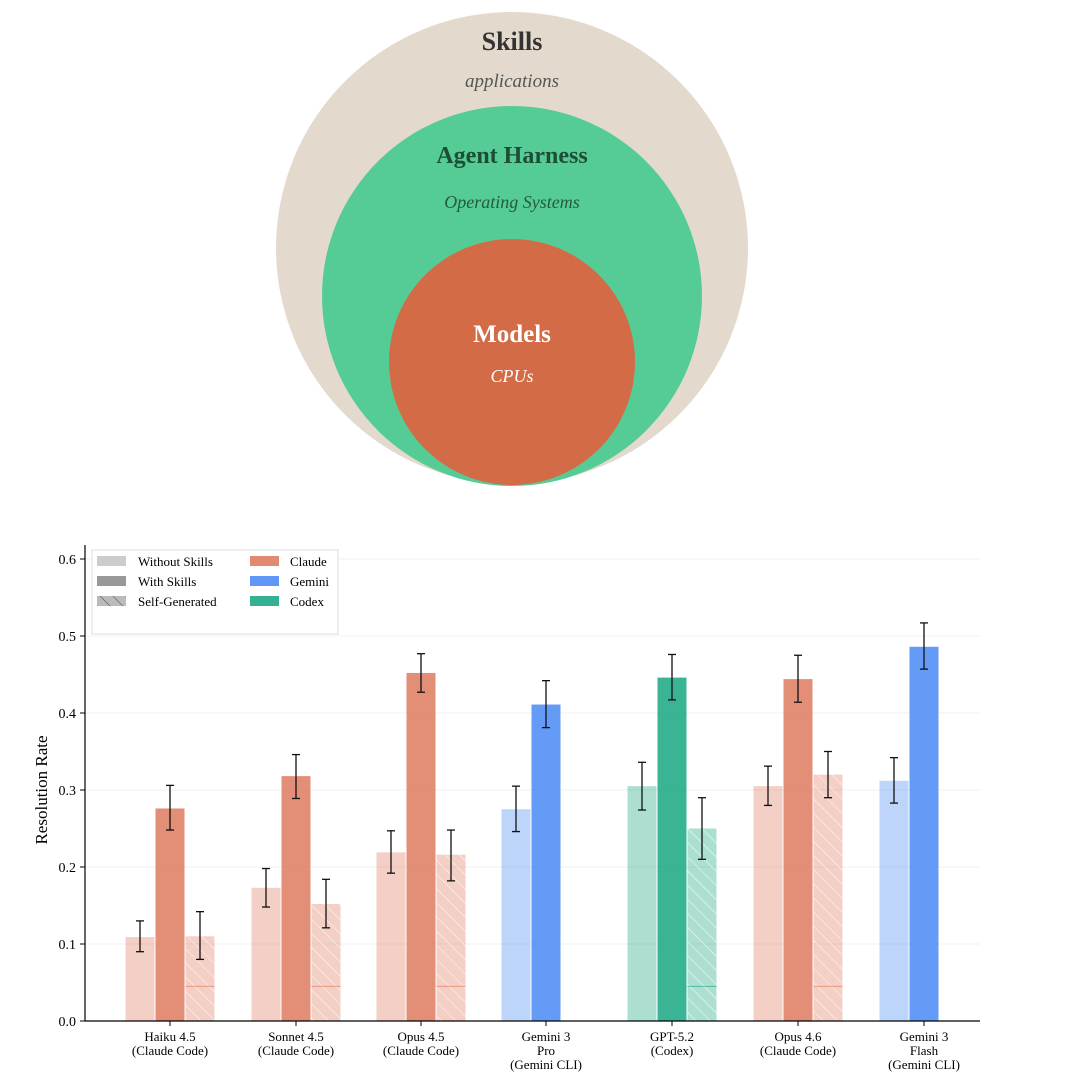 This screenshot has height=1085, width=1080. Describe the element at coordinates (672, 1050) in the screenshot. I see `x-tick-label: (Codex)` at that location.